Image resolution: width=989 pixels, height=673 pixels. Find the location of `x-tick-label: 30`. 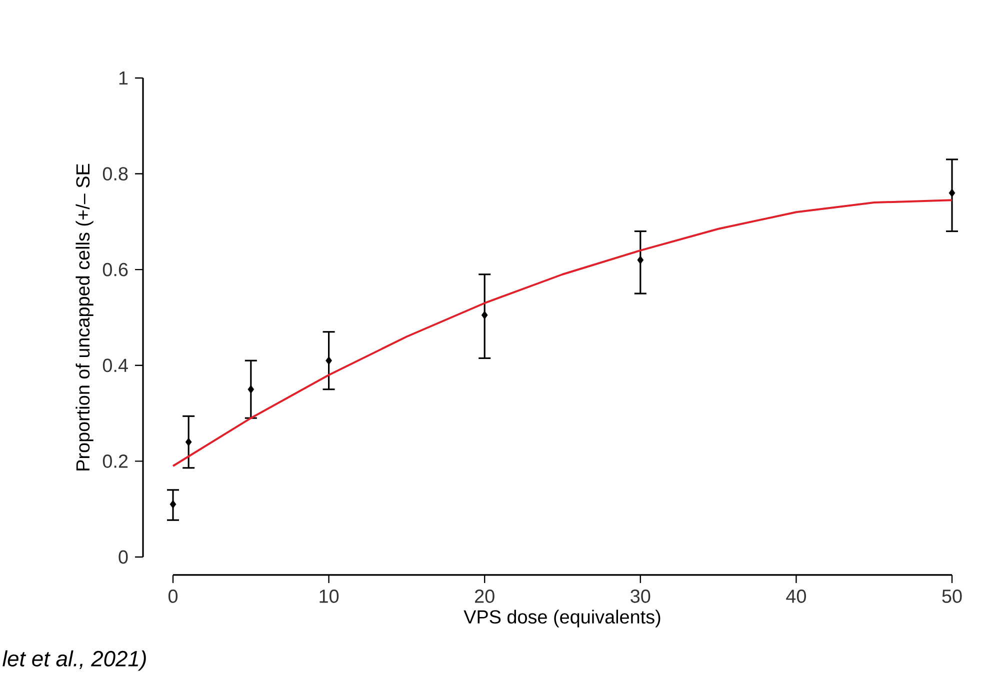

x-tick-label: 30 is located at coordinates (640, 596).